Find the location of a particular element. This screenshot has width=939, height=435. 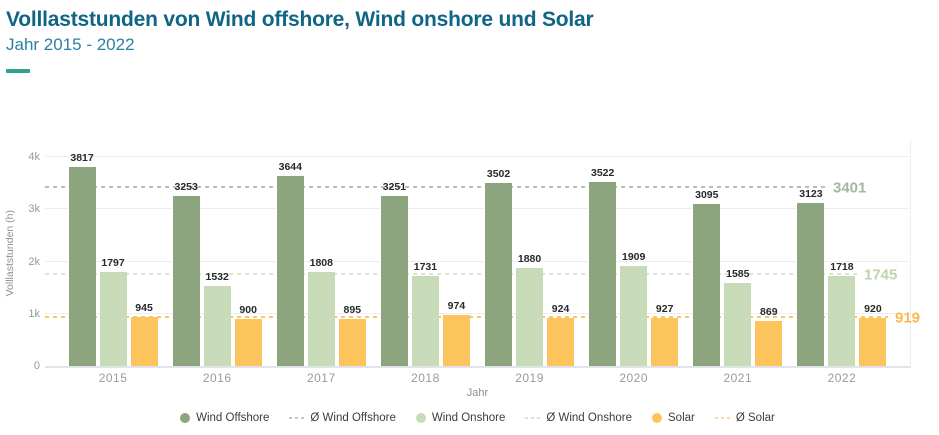

bar-value-label: 920 is located at coordinates (873, 308).